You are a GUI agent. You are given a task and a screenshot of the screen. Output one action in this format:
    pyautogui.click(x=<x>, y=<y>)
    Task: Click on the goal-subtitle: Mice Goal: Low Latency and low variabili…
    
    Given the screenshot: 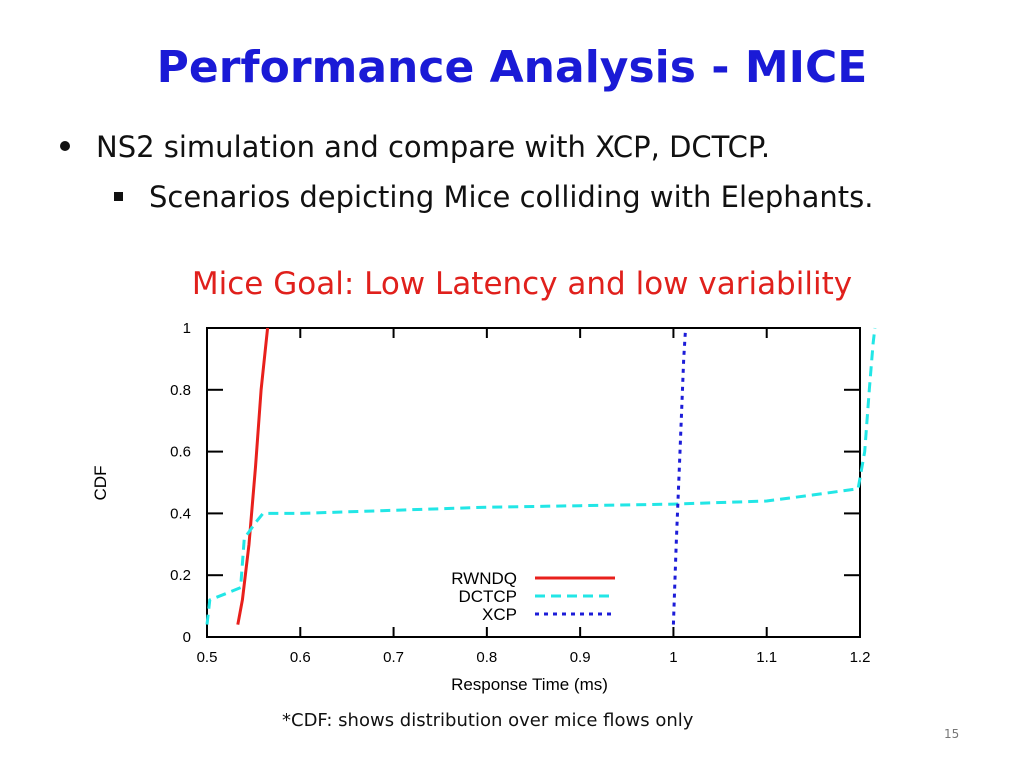 What is the action you would take?
    pyautogui.click(x=522, y=284)
    